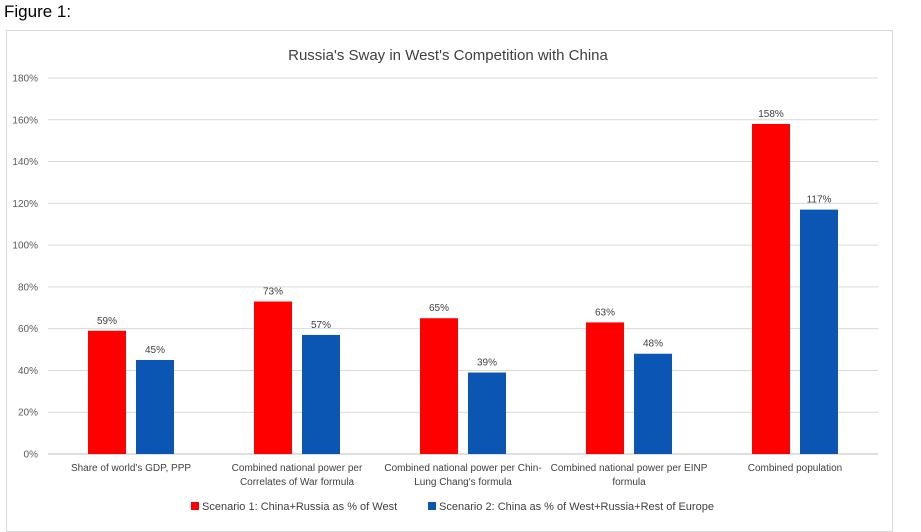 Image resolution: width=921 pixels, height=532 pixels. I want to click on legend-label: Scenario 1: China+Russia as % of West, so click(299, 507).